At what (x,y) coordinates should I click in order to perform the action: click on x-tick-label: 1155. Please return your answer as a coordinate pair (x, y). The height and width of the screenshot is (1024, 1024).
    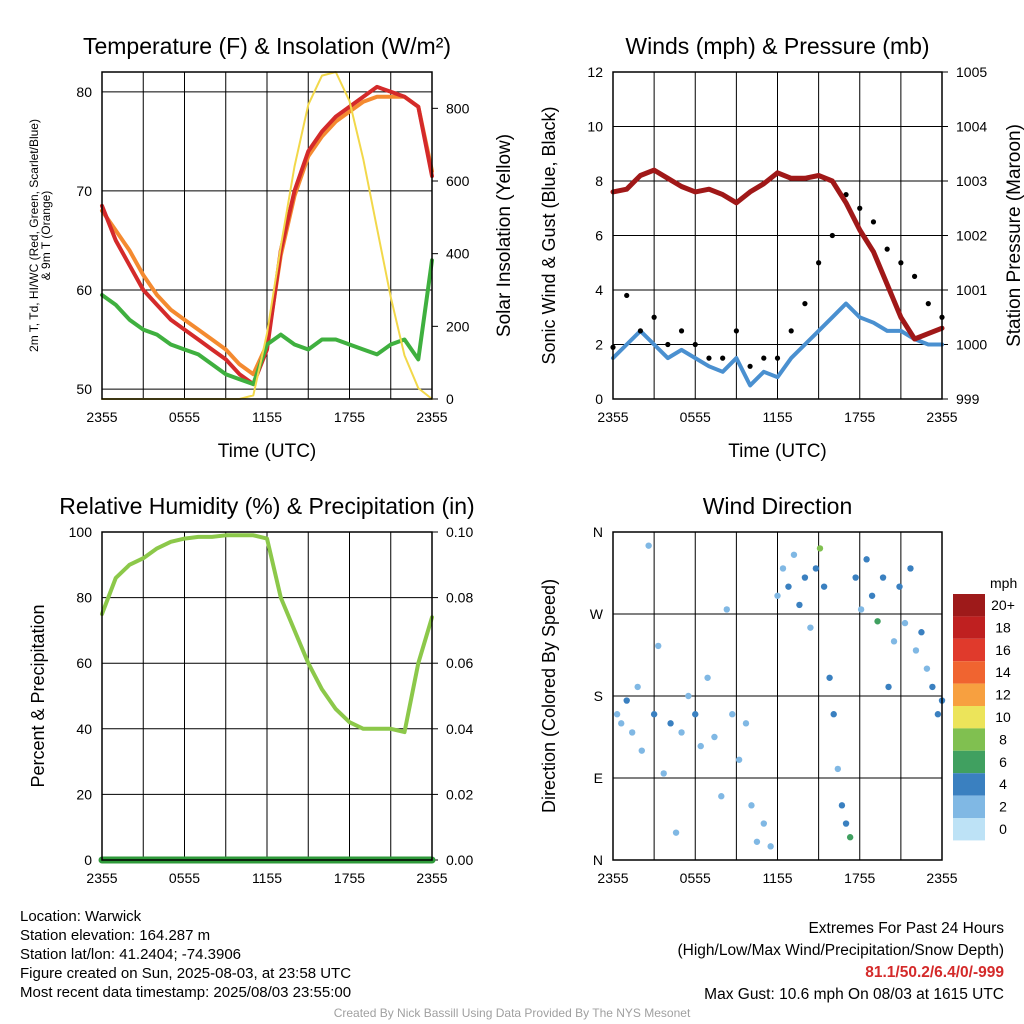
    Looking at the image, I should click on (777, 417).